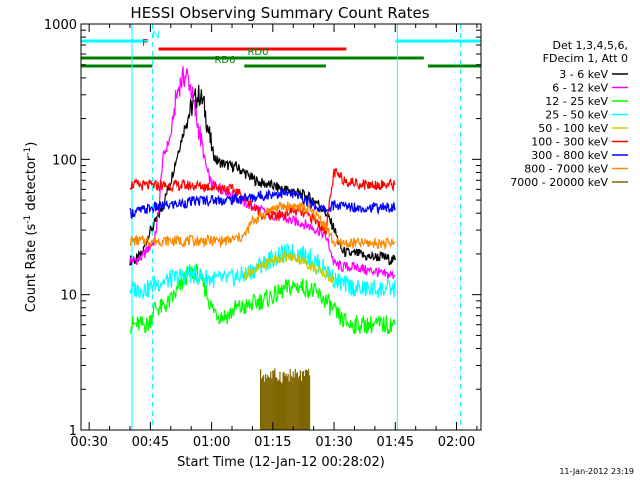 The image size is (640, 480). What do you see at coordinates (576, 115) in the screenshot?
I see `legend-label: 25 - 50 keV` at bounding box center [576, 115].